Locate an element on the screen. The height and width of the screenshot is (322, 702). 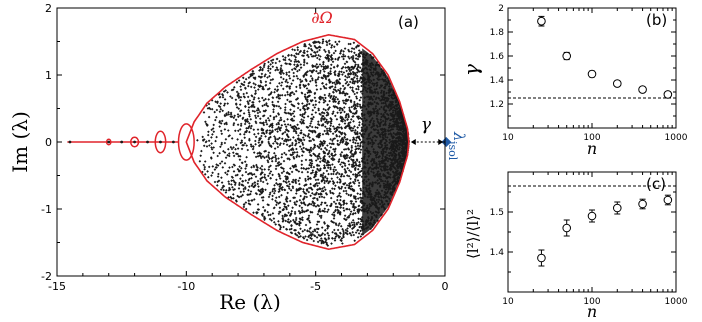
isolated-eigenvalue-label: λ isol is located at coordinates (457, 146).